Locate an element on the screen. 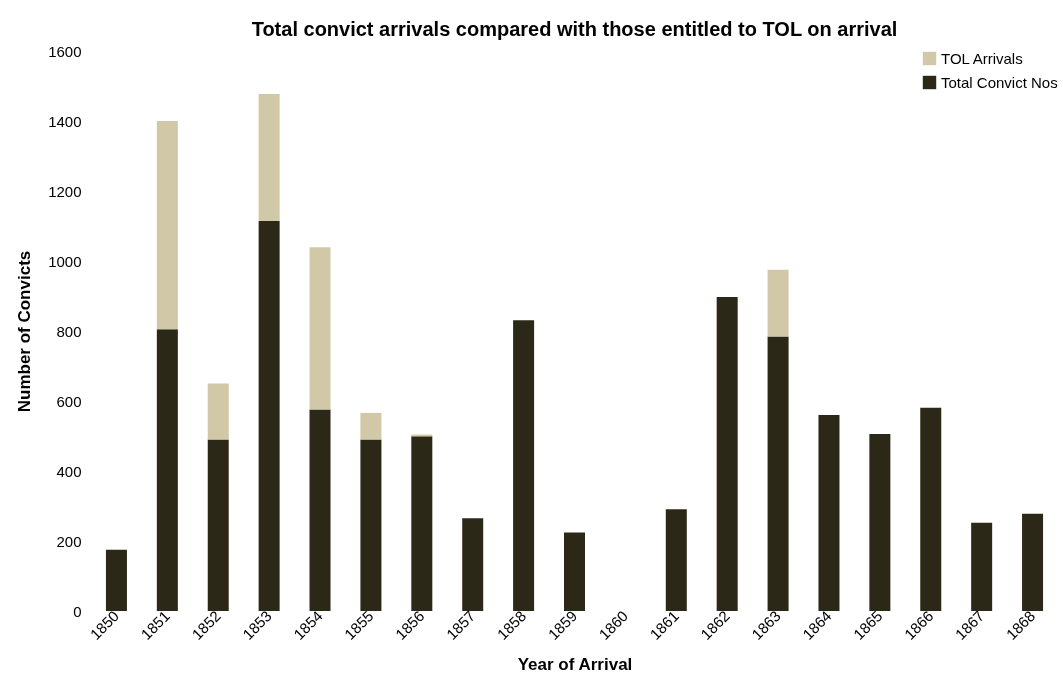 This screenshot has height=683, width=1063. y-tick-label: 1600 is located at coordinates (65, 51).